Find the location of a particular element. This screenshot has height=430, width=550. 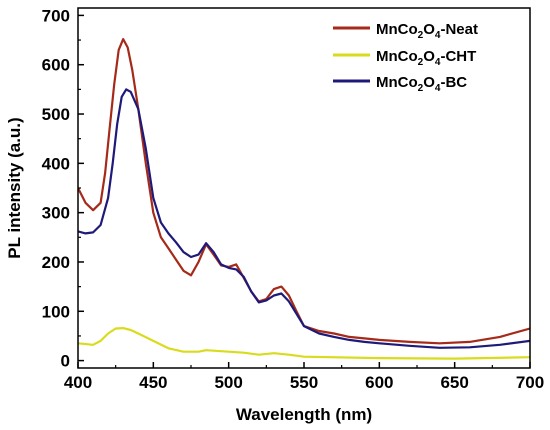

x-tick-labels: 400 450 500 550 600 650 700 is located at coordinates (304, 382).